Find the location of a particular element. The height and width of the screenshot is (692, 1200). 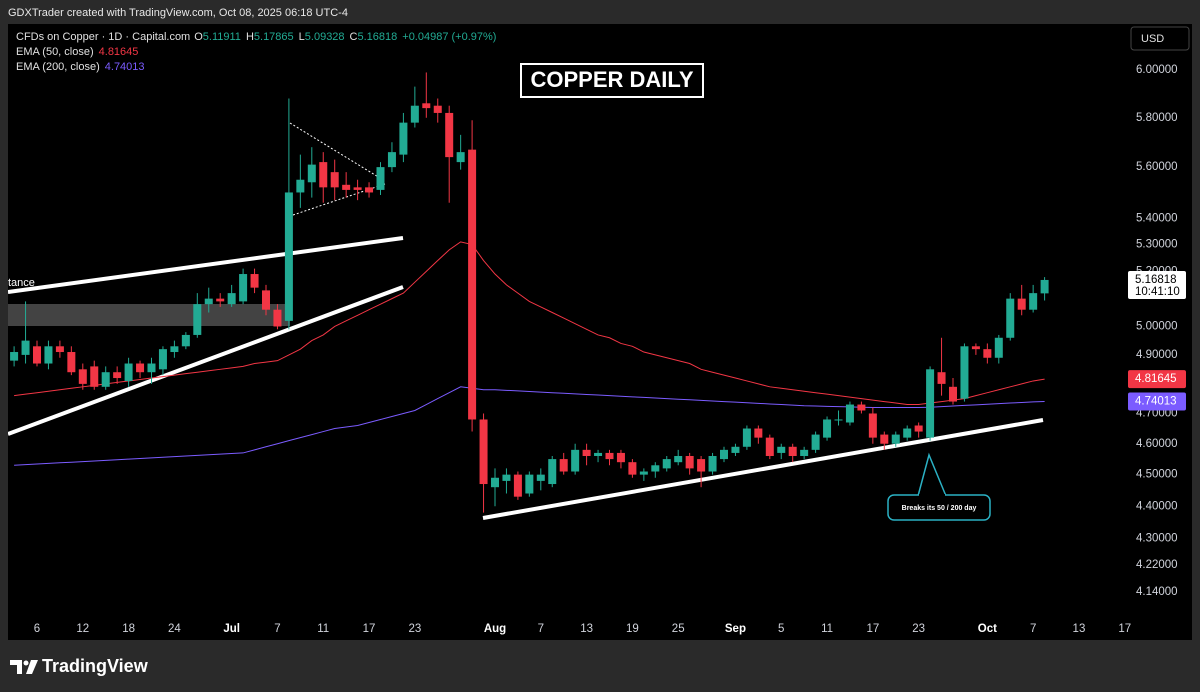

y-tick-label: 4.40000 is located at coordinates (1157, 506).